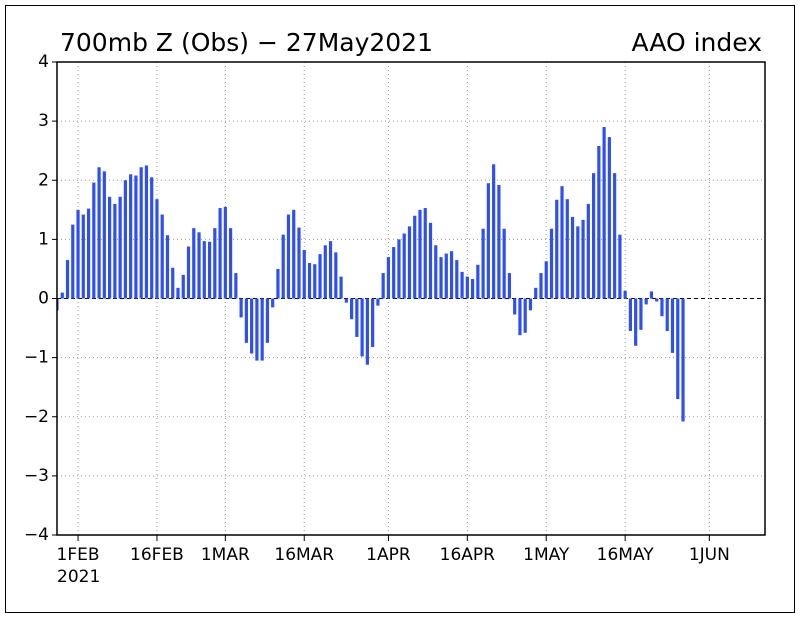 This screenshot has width=800, height=618. What do you see at coordinates (157, 555) in the screenshot?
I see `x-tick-label: 16FEB` at bounding box center [157, 555].